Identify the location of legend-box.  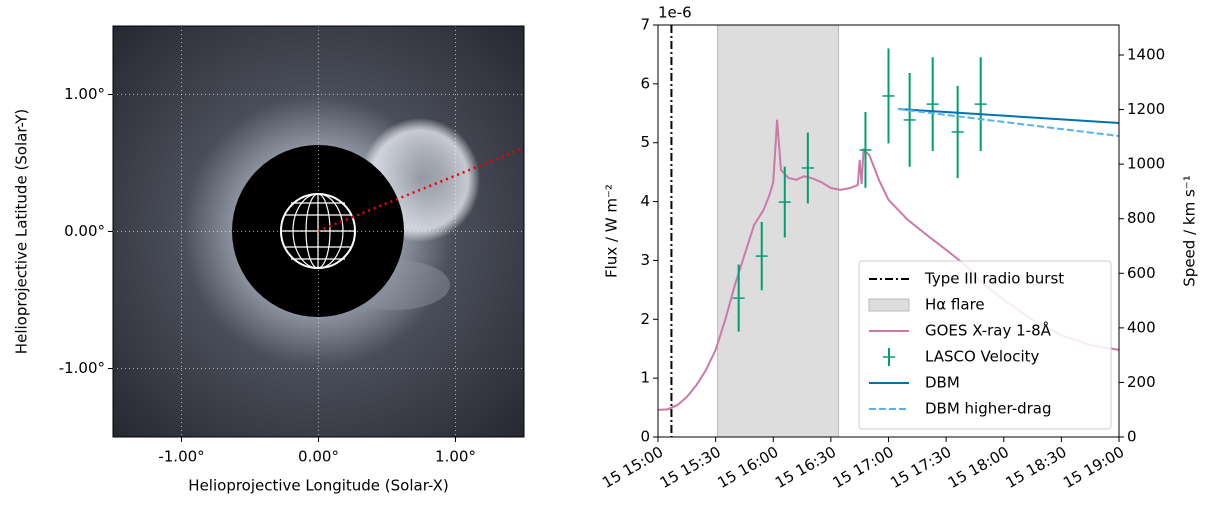
(985, 345).